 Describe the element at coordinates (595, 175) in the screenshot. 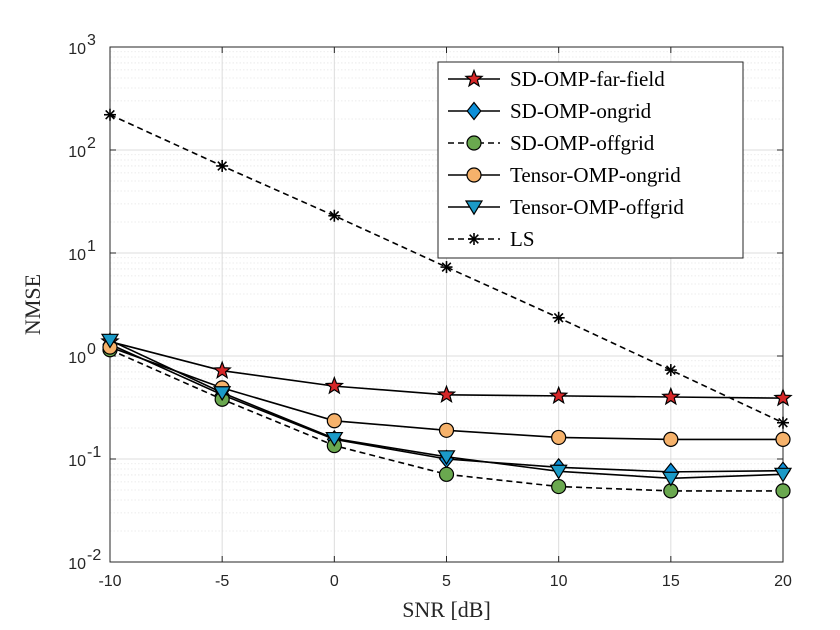

I see `legend-label: Tensor-OMP-ongrid` at that location.